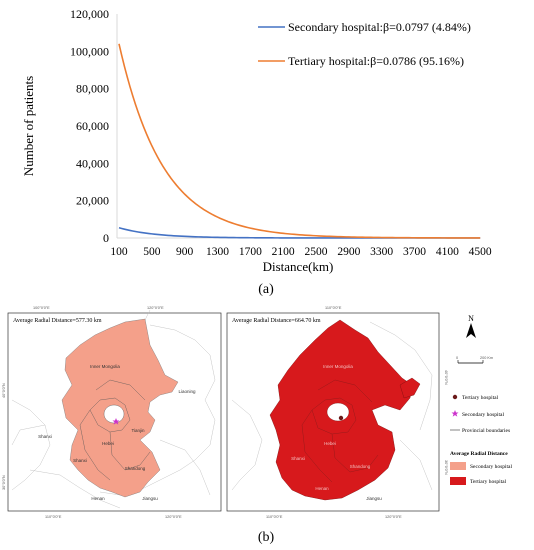  Describe the element at coordinates (491, 467) in the screenshot. I see `legend-fill-secondary-label: Secondary hospital` at that location.